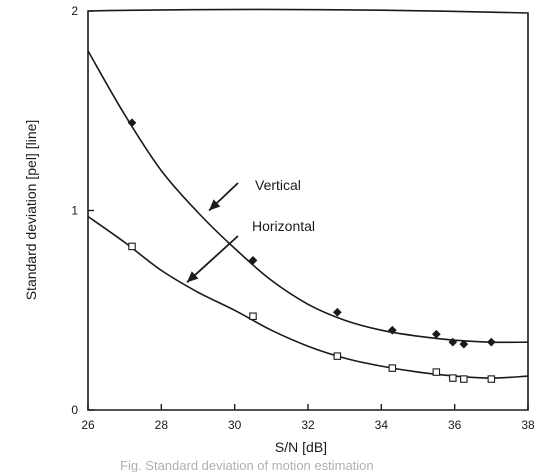 The width and height of the screenshot is (543, 472). Describe the element at coordinates (162, 425) in the screenshot. I see `x-tick-label: 28` at that location.